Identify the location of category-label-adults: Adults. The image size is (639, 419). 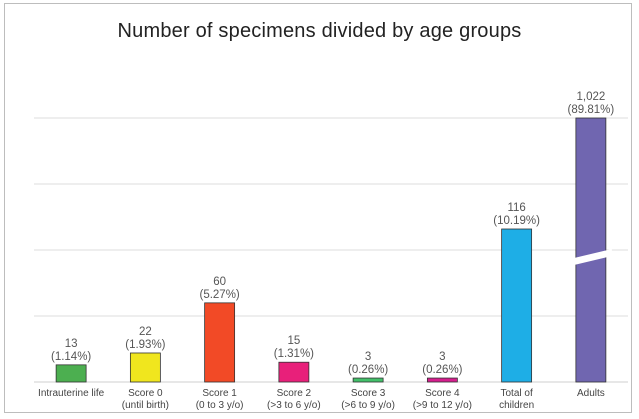
(591, 393).